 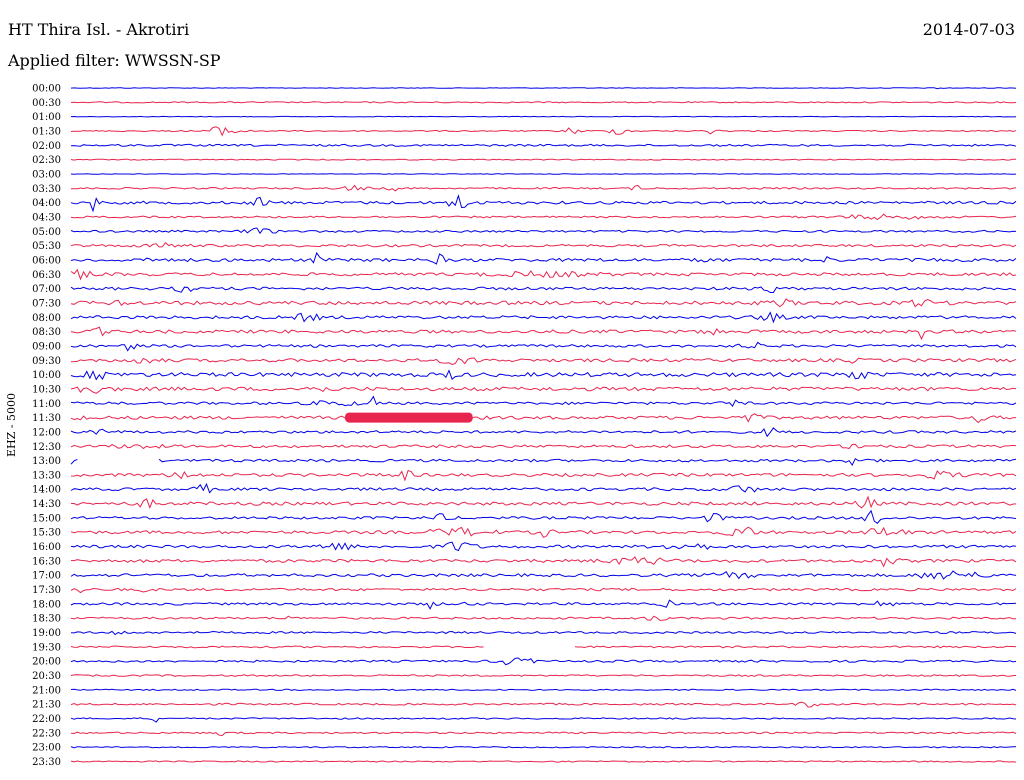 What do you see at coordinates (968, 29) in the screenshot?
I see `record-date: 2014-07-03` at bounding box center [968, 29].